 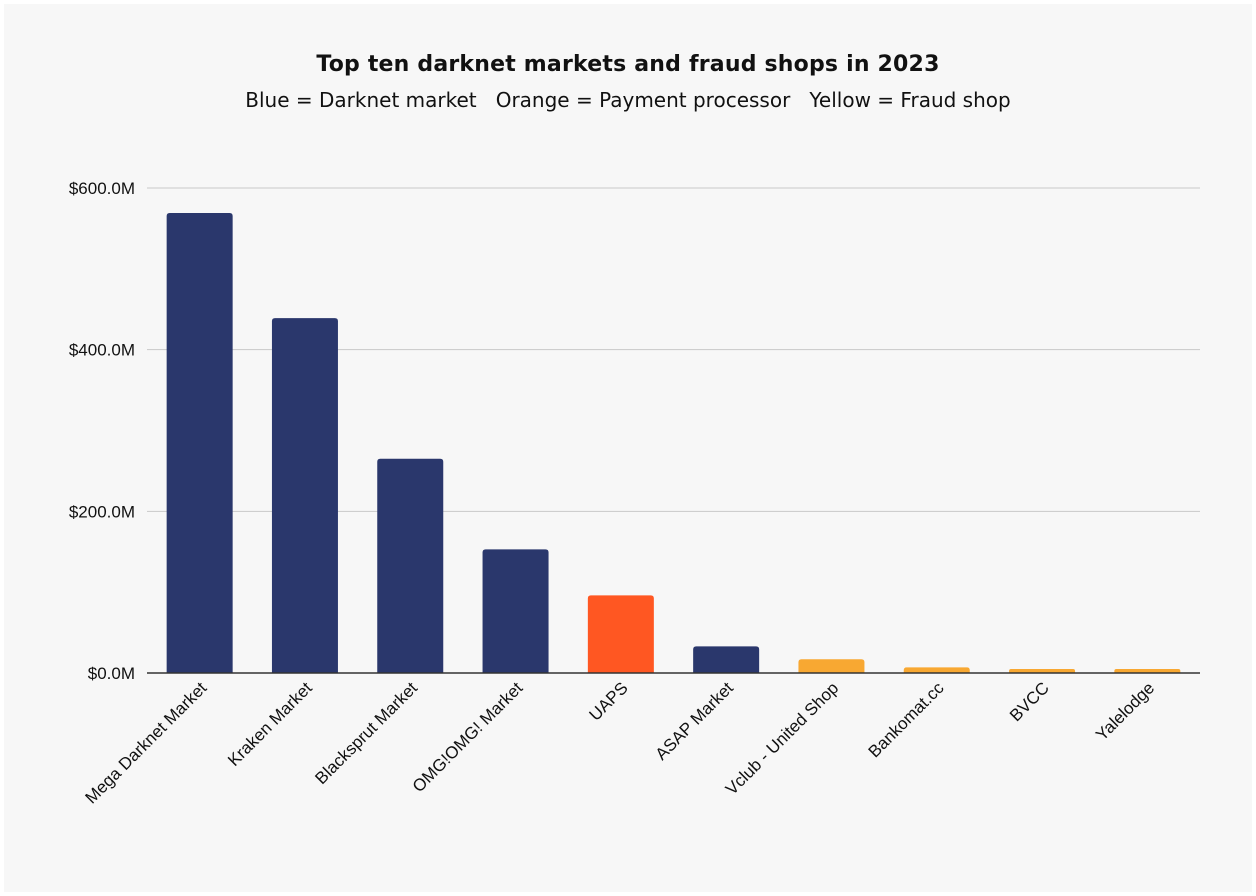 I want to click on x-tick-label: Bankomat.cc, so click(x=906, y=719).